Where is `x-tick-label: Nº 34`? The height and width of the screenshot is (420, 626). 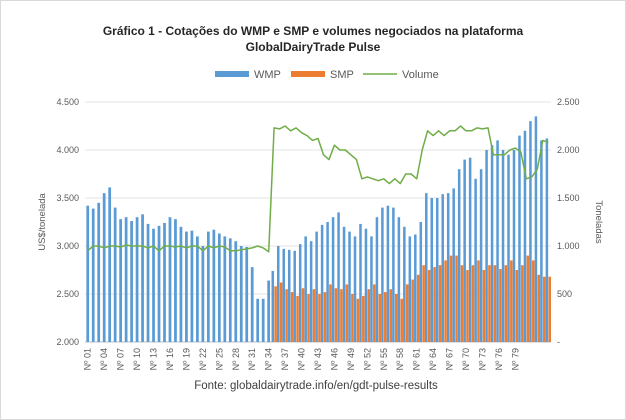
x-tick-label: Nº 34 is located at coordinates (269, 359).